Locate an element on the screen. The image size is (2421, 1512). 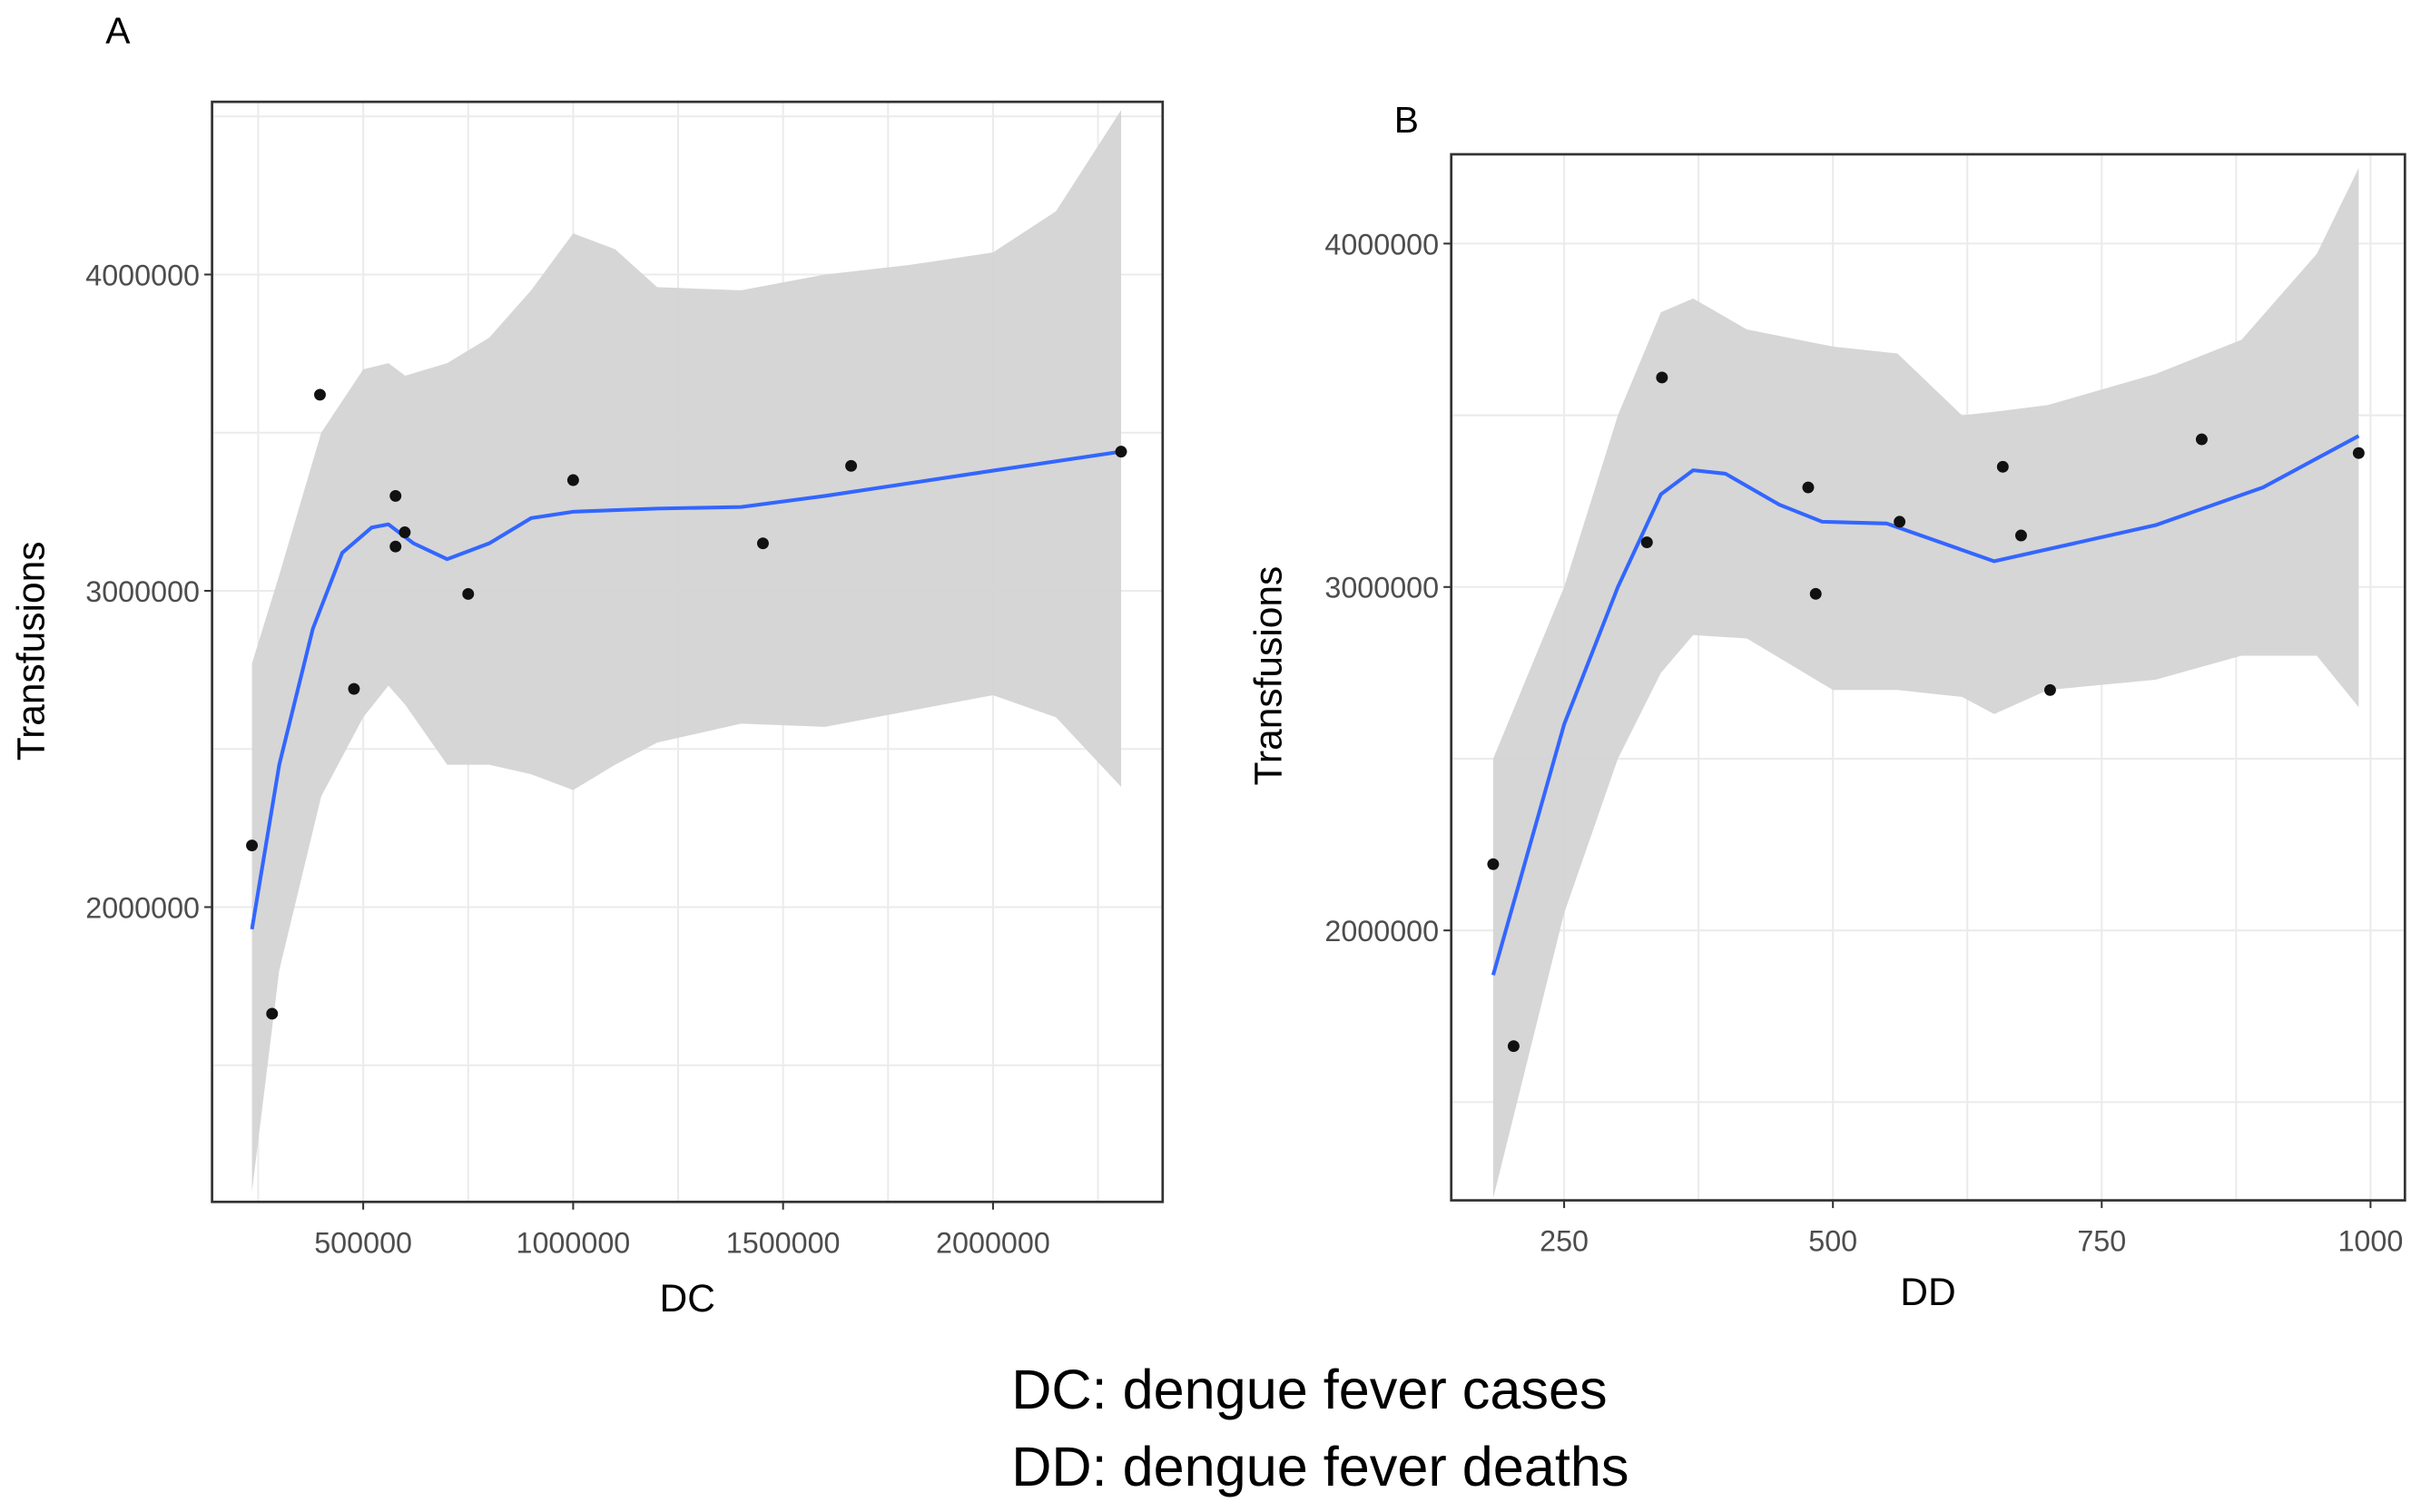
x-axis-title: DD is located at coordinates (1927, 1292).